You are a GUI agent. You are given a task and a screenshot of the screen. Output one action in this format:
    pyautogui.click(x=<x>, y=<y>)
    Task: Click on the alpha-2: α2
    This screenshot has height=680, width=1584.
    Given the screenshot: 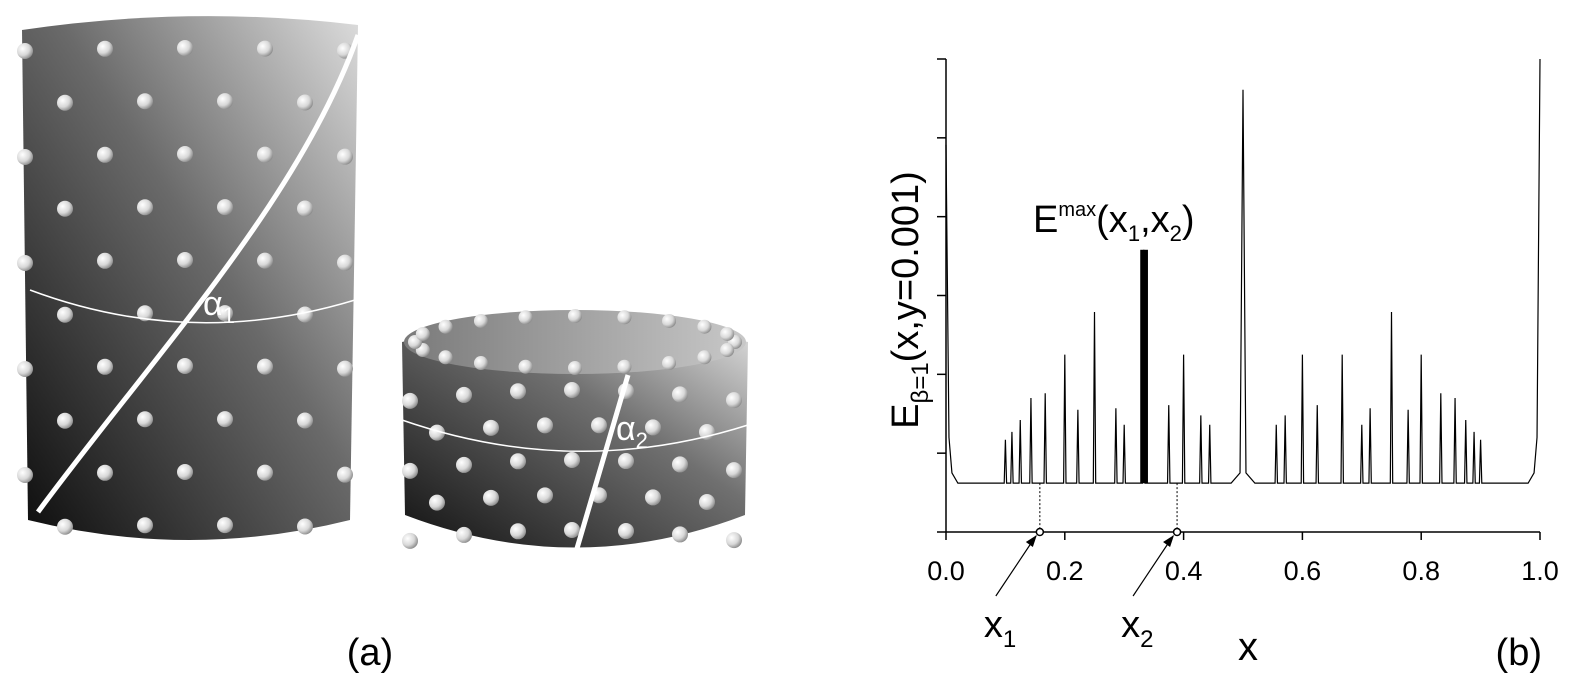 What is the action you would take?
    pyautogui.click(x=632, y=431)
    